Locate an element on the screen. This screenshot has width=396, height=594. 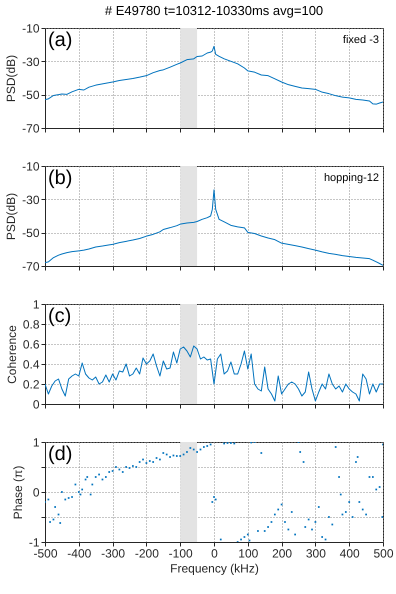
y-axis-title: Phase (π) is located at coordinates (17, 493).